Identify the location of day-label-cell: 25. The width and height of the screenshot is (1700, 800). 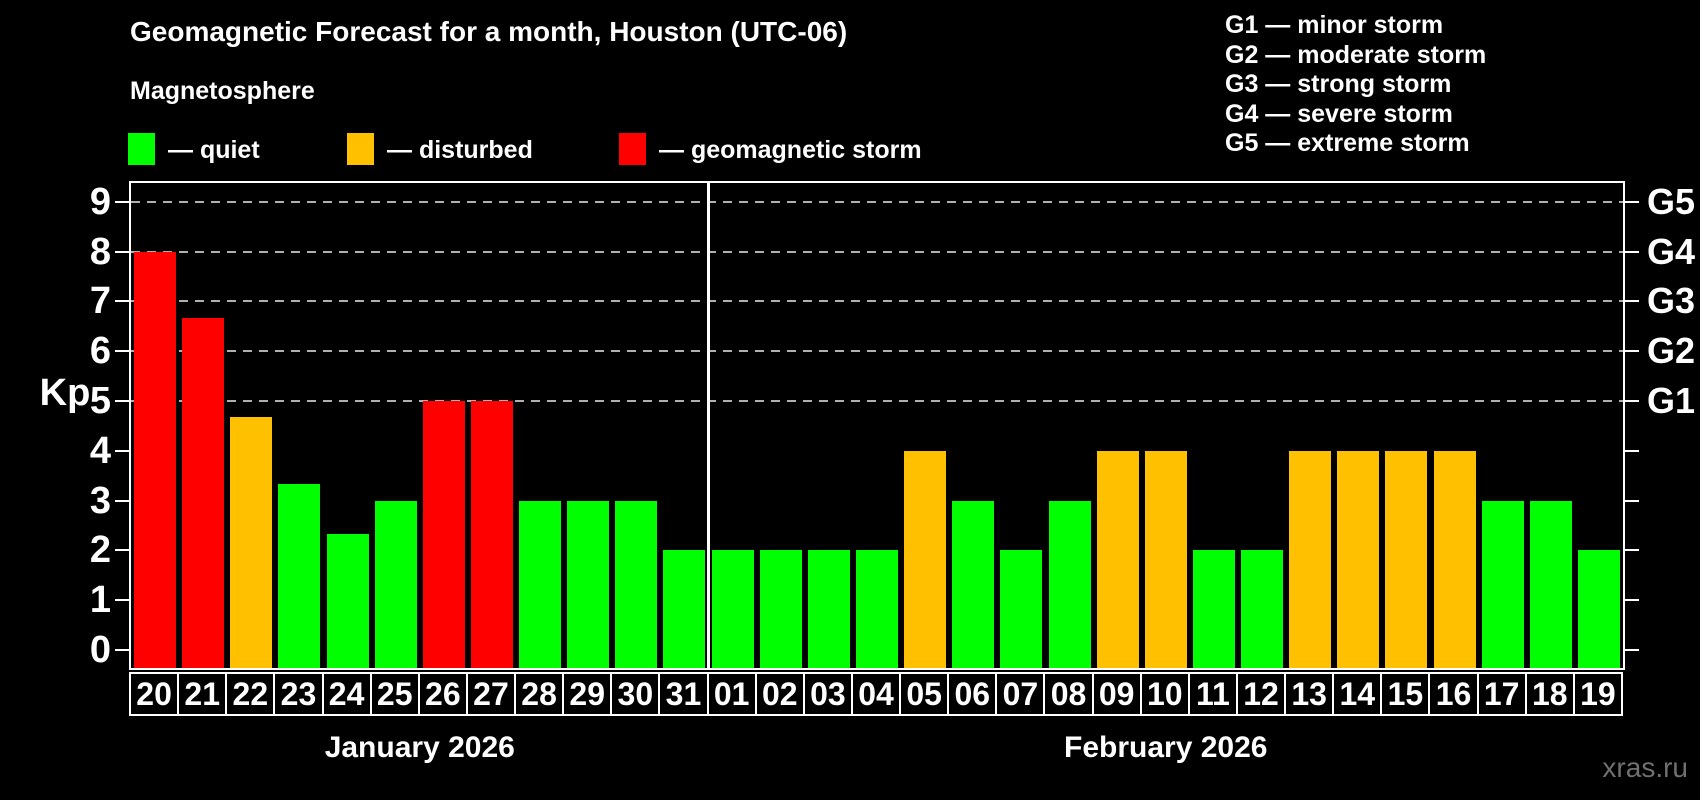
(394, 694).